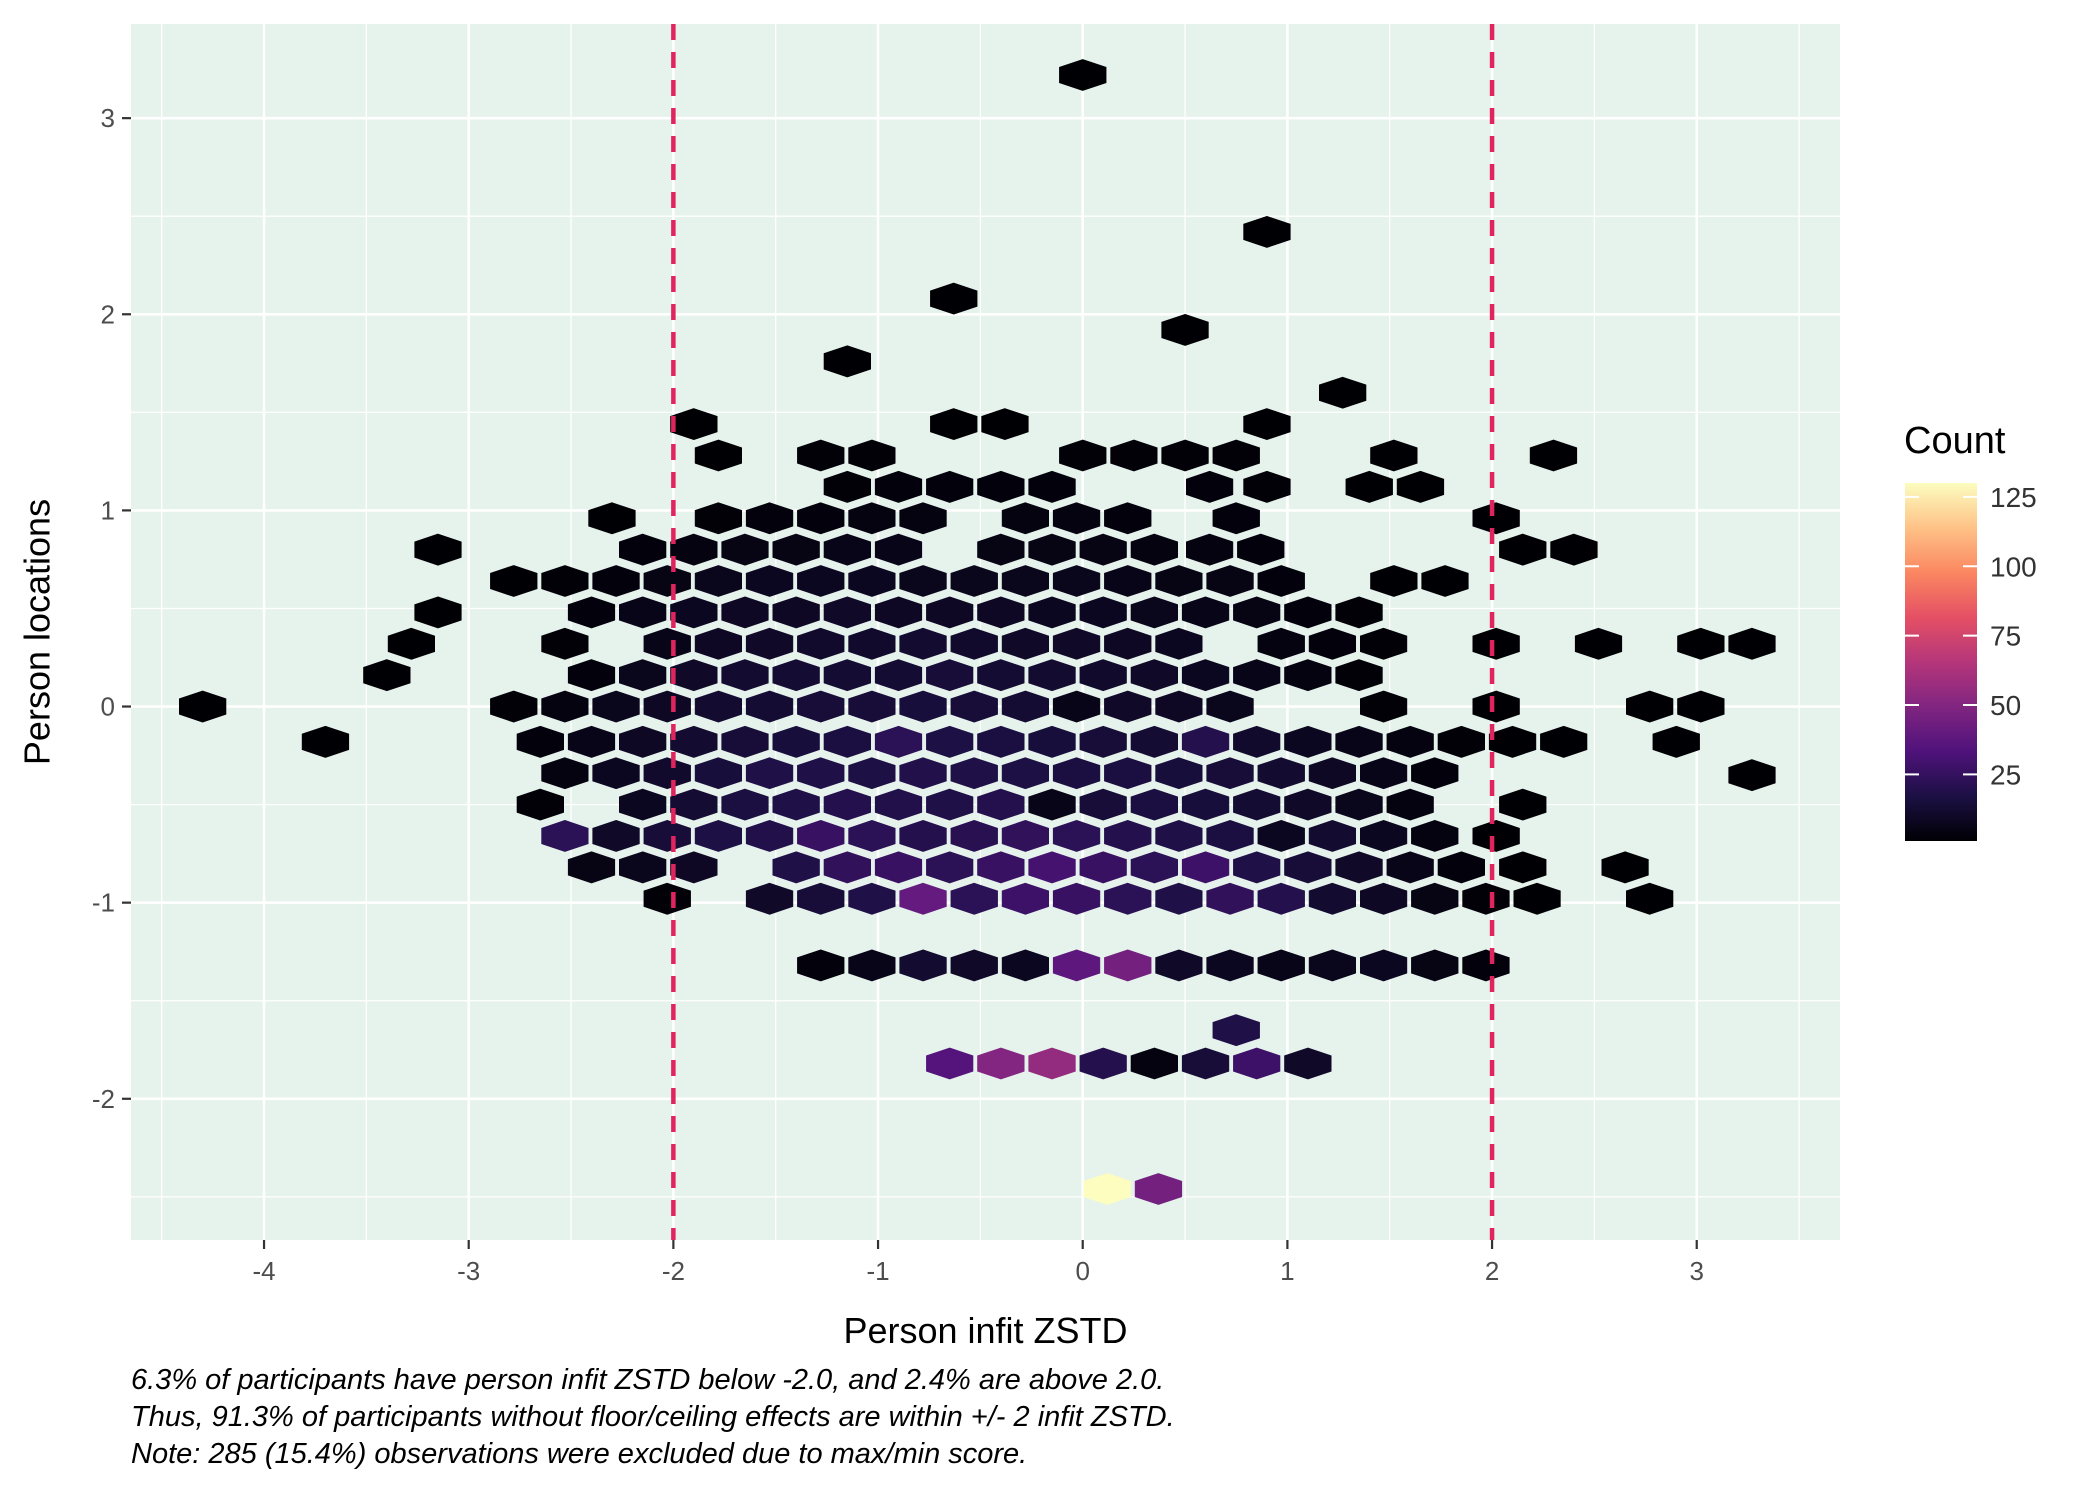 This screenshot has height=1500, width=2100. Describe the element at coordinates (111, 608) in the screenshot. I see `y-axis: -2 -1 0 1 2 3` at that location.